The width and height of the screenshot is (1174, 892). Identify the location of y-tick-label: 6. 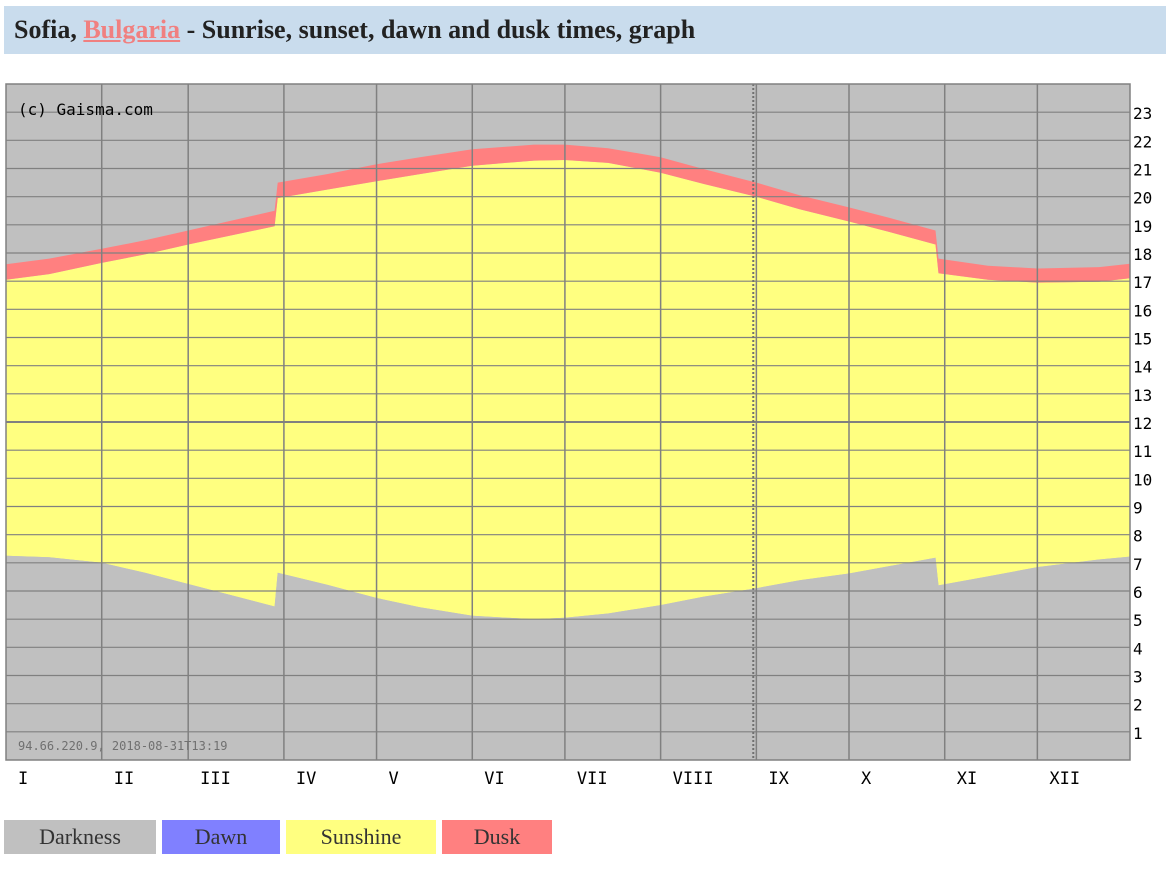
(1138, 592).